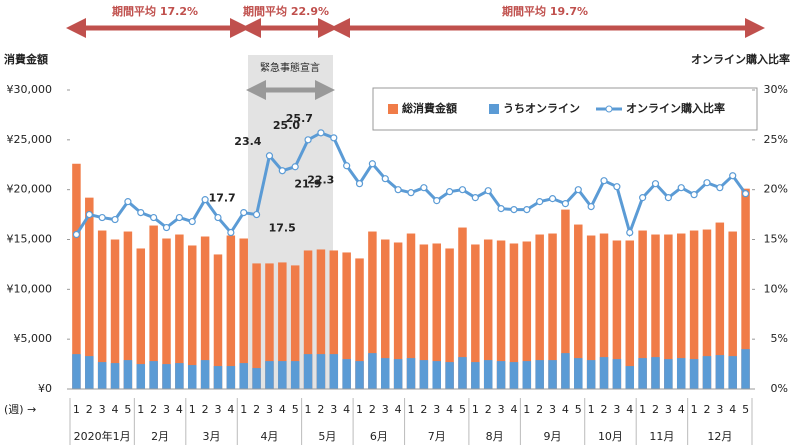 The image size is (794, 445). What do you see at coordinates (776, 239) in the screenshot?
I see `y2-tick-label: 15%` at bounding box center [776, 239].